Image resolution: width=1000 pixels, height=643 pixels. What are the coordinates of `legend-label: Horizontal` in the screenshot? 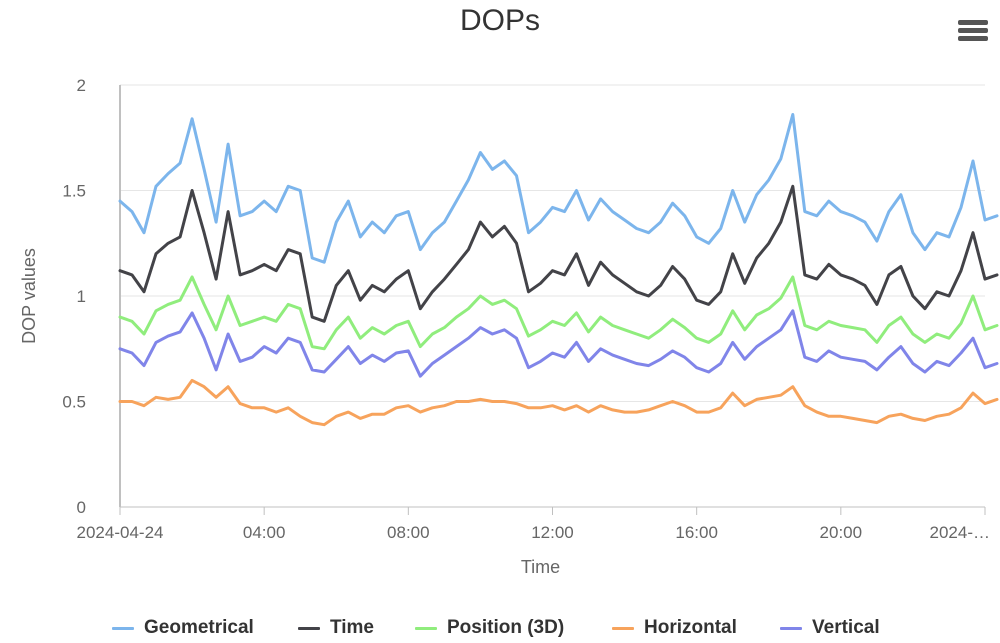 It's located at (690, 627).